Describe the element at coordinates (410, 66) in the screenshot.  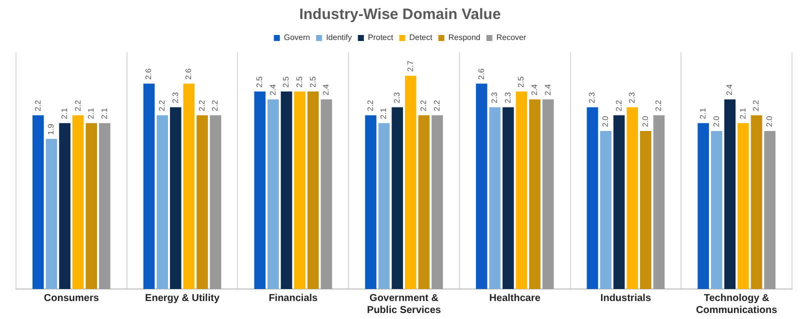
I see `data-label: 2.7` at that location.